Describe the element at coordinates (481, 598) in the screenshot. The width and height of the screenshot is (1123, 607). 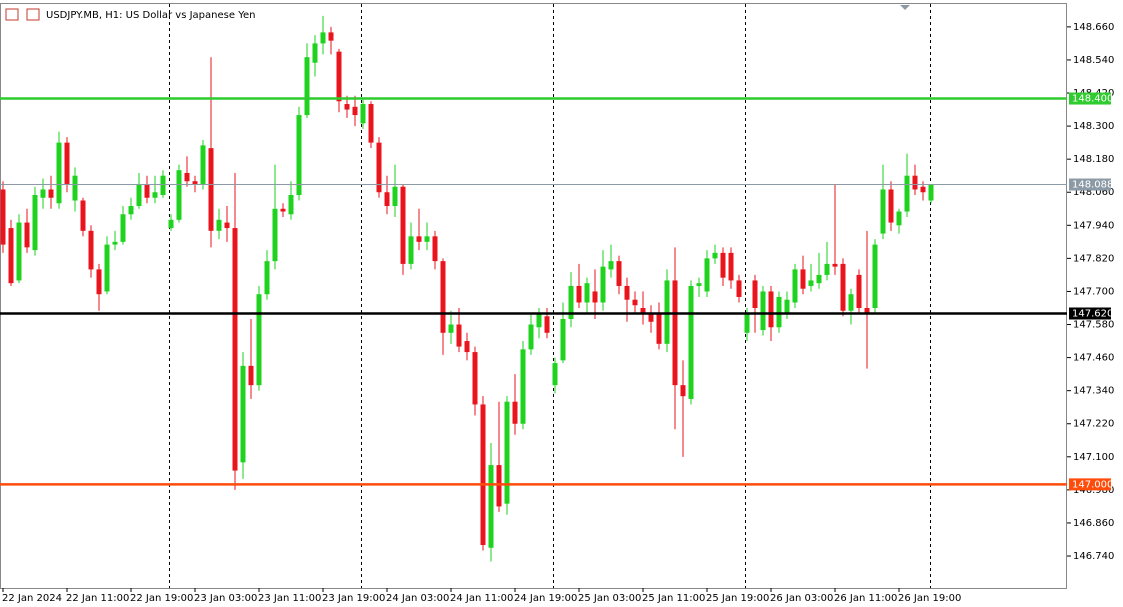
I see `x-tick-label: 24 Jan 11:00` at that location.